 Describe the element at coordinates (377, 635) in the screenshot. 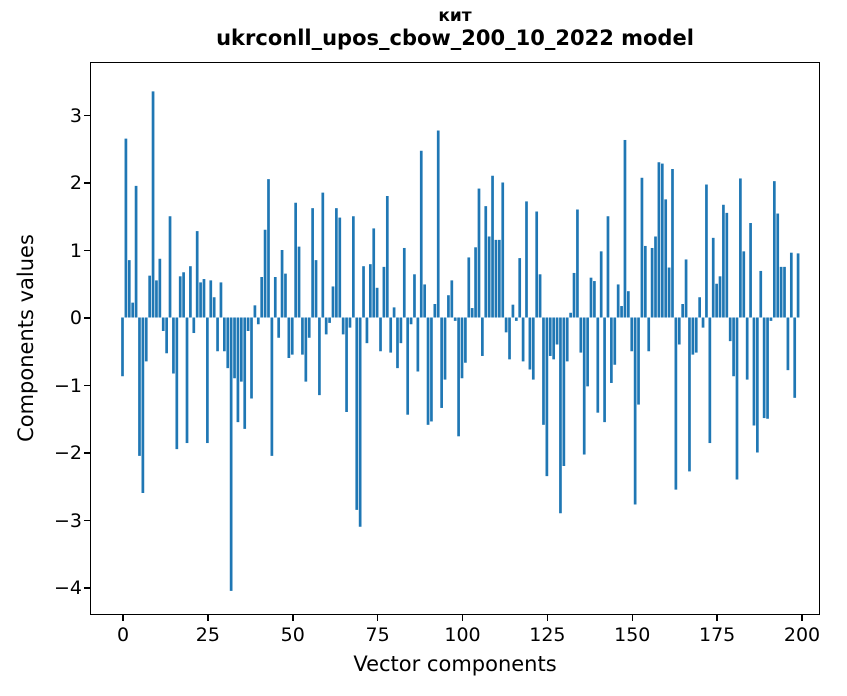

I see `x-tick-label: 75` at that location.